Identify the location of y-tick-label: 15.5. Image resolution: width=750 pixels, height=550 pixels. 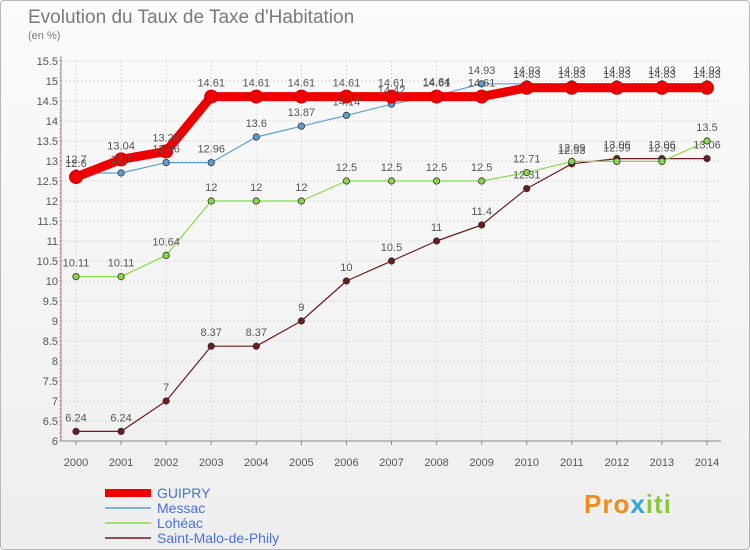
(47, 62).